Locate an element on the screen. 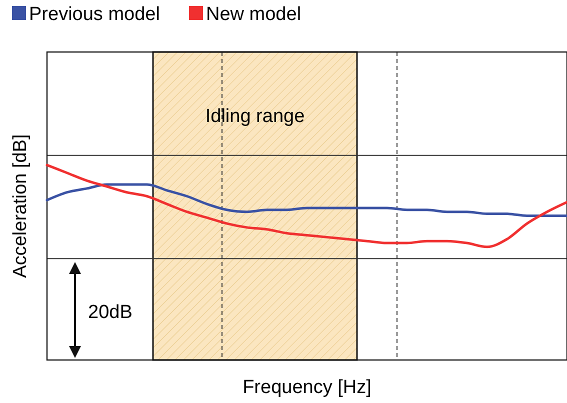 This screenshot has height=403, width=567. legend-label: Previous model is located at coordinates (94, 14).